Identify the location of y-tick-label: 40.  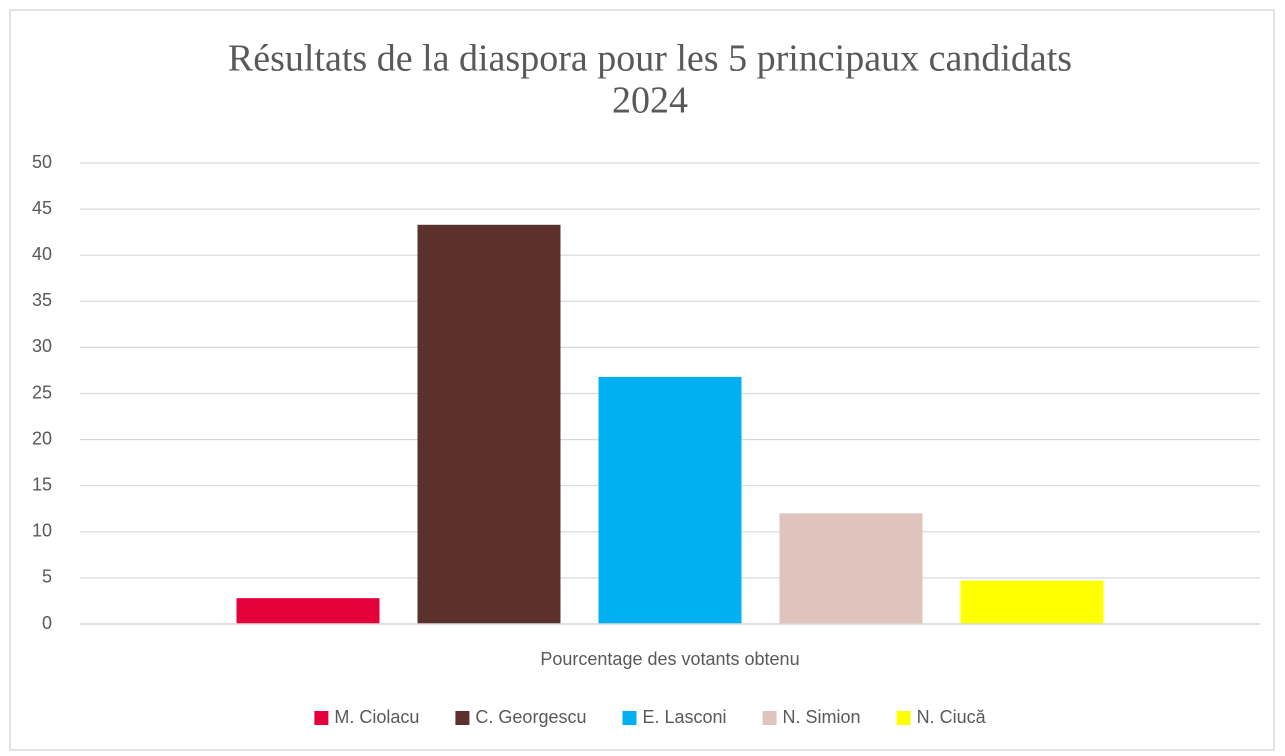
(42, 254).